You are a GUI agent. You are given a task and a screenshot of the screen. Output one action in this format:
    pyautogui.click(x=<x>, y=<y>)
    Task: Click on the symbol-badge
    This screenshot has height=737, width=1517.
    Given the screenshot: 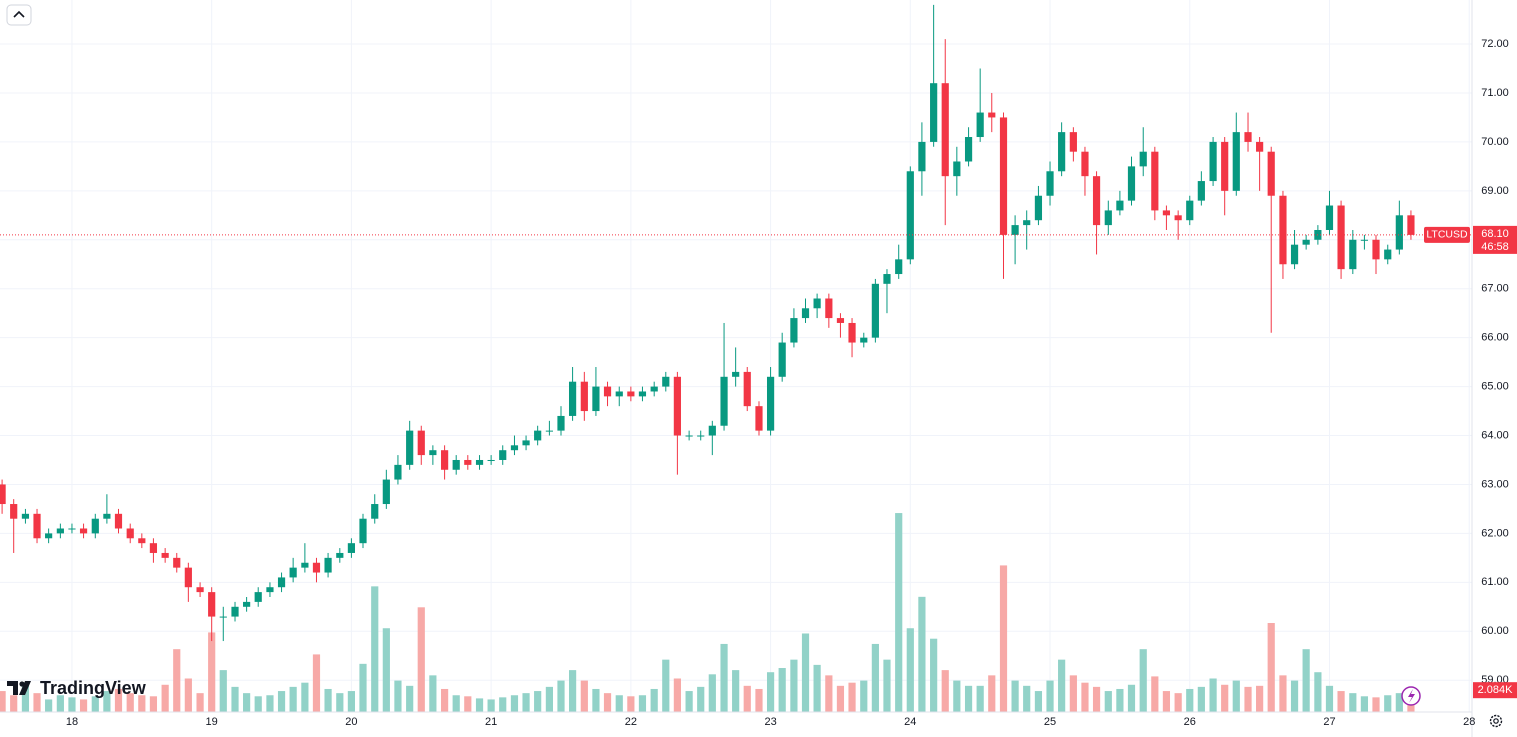 What is the action you would take?
    pyautogui.click(x=1447, y=234)
    